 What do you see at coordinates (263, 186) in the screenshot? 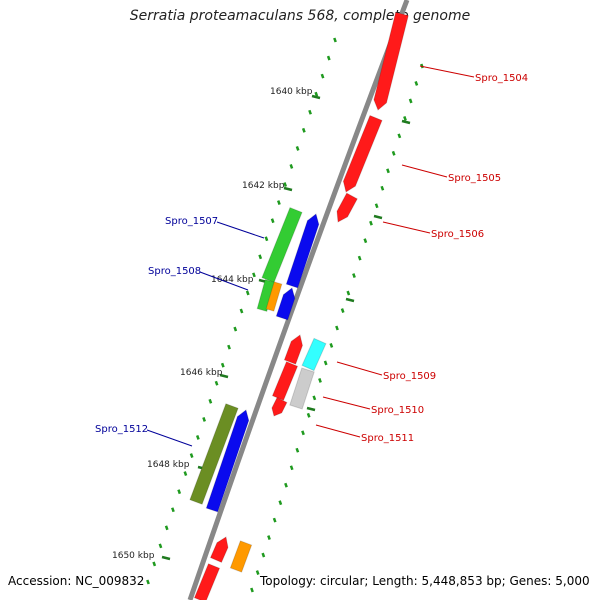
I see `scale-tick-label: 1642 kbp` at bounding box center [263, 186].